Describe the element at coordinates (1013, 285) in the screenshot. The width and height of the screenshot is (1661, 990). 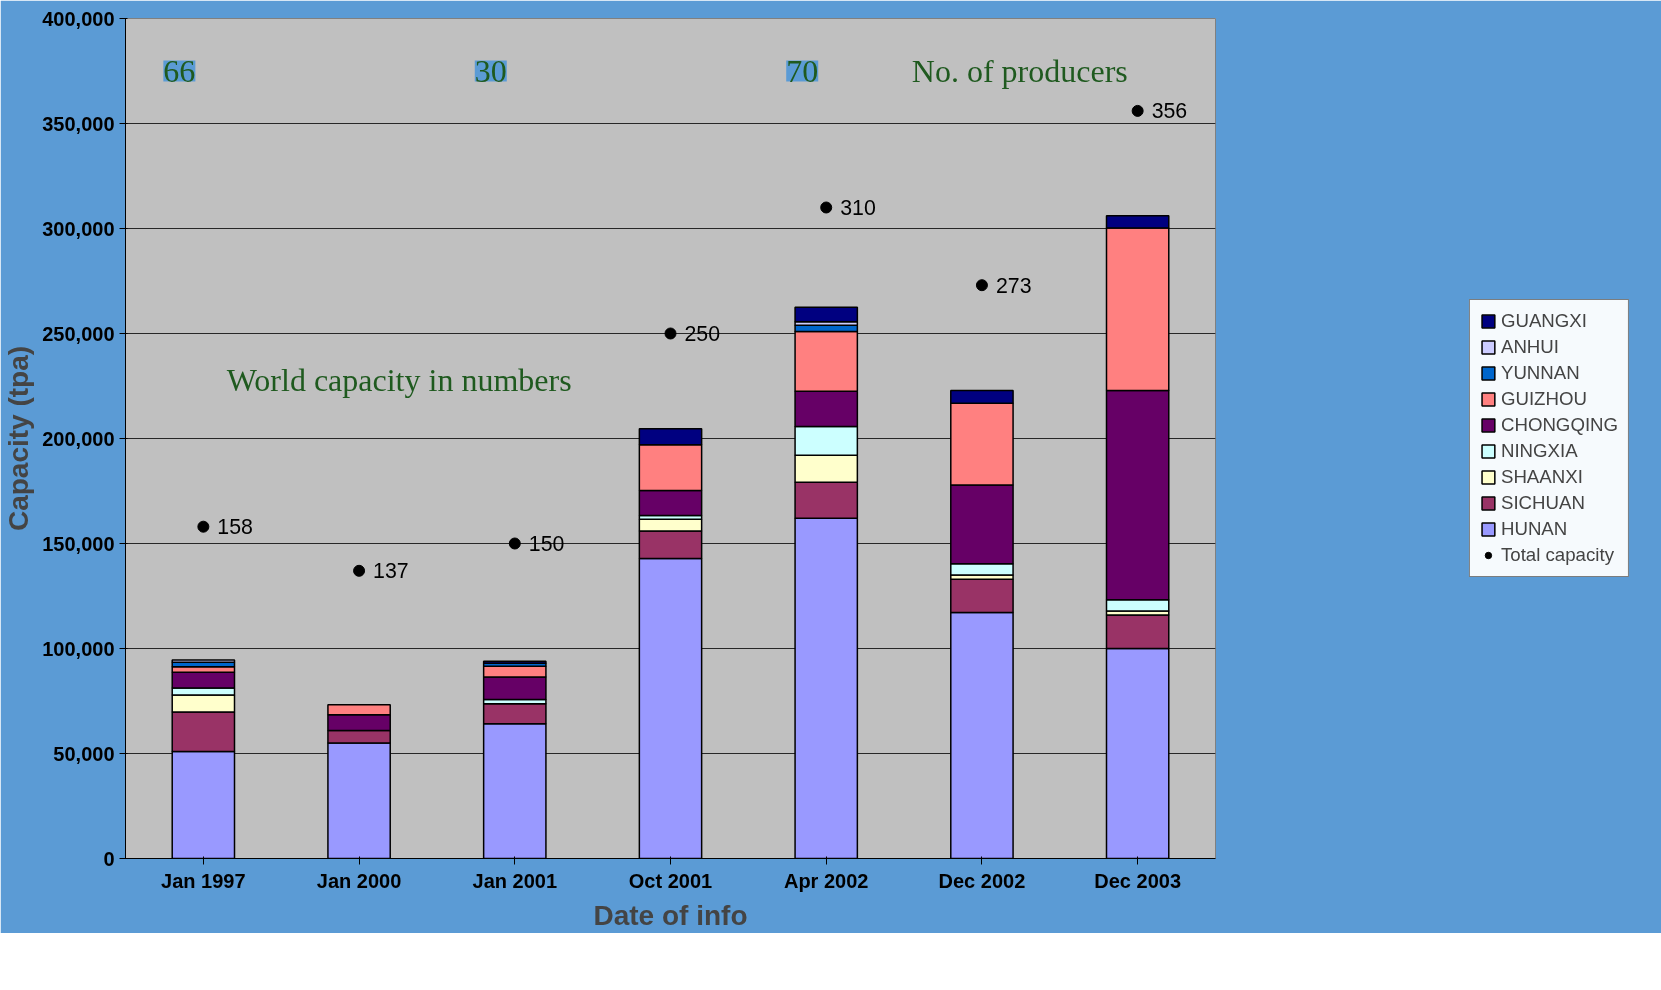
I see `data-label: 273` at that location.